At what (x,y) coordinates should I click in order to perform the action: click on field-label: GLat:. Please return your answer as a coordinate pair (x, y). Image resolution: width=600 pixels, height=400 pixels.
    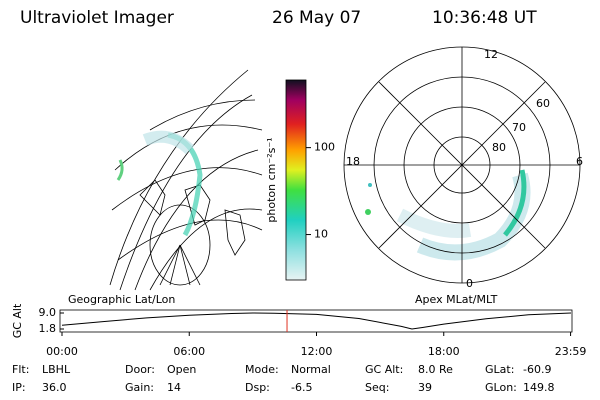
    Looking at the image, I should click on (499, 369).